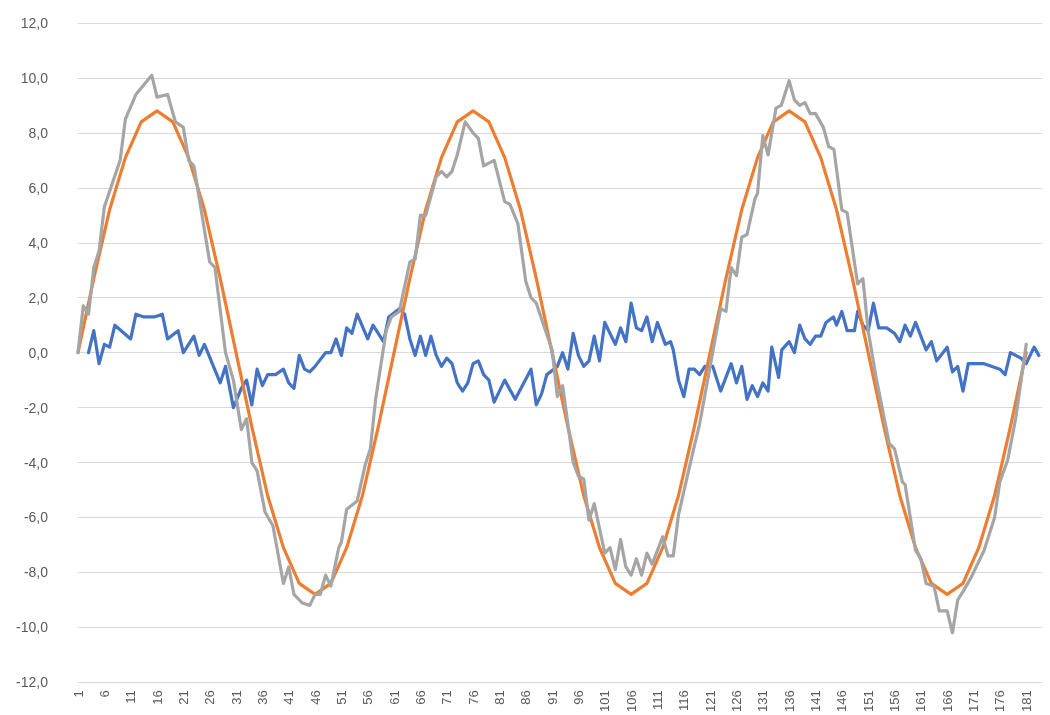 This screenshot has height=715, width=1050. I want to click on x-tick-label: 51, so click(341, 697).